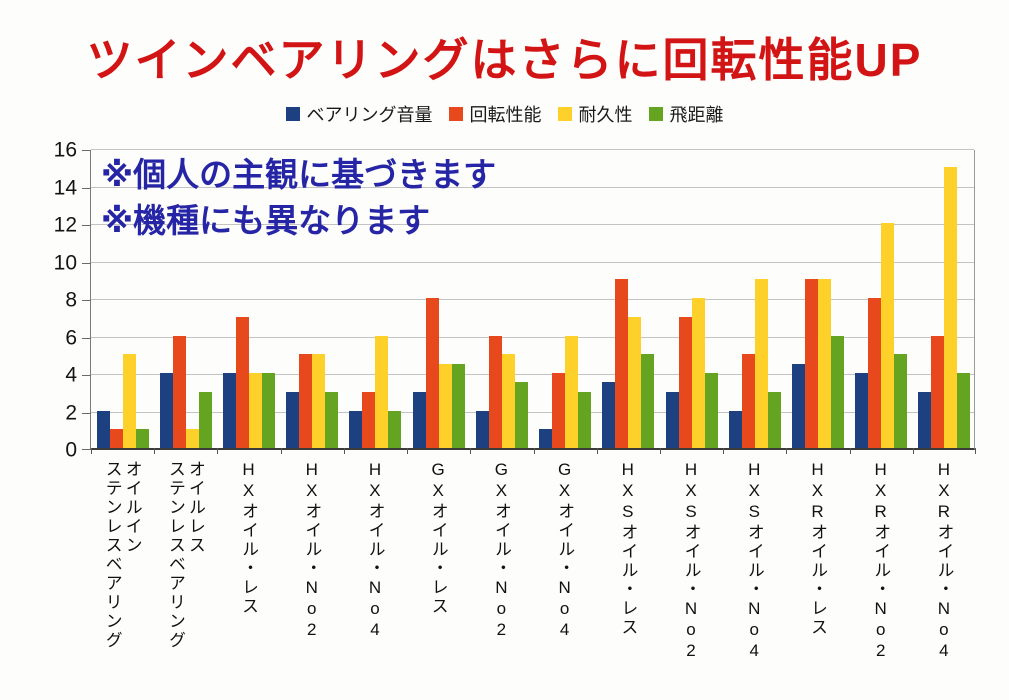 The width and height of the screenshot is (1009, 700). What do you see at coordinates (249, 538) in the screenshot?
I see `x-axis-category-label: HXオイル・レス` at bounding box center [249, 538].